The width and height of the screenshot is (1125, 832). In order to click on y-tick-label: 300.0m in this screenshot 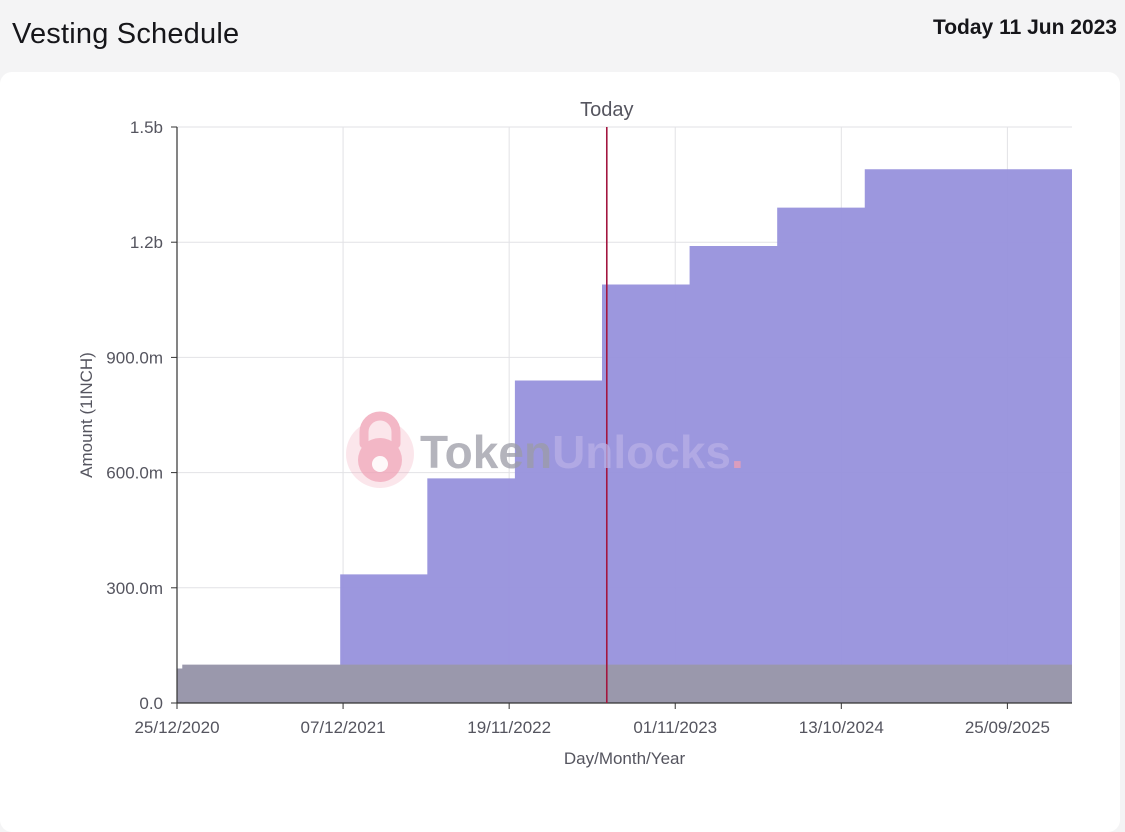, I will do `click(134, 588)`.